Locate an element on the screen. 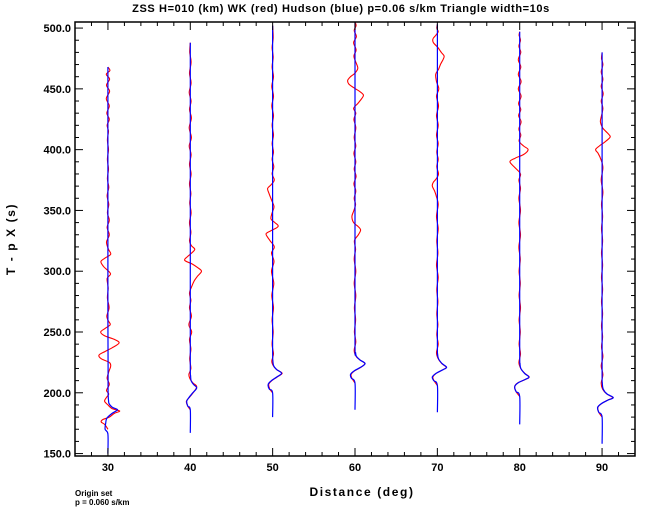 This screenshot has width=659, height=508. y-tick-label: 150.0 is located at coordinates (57, 455).